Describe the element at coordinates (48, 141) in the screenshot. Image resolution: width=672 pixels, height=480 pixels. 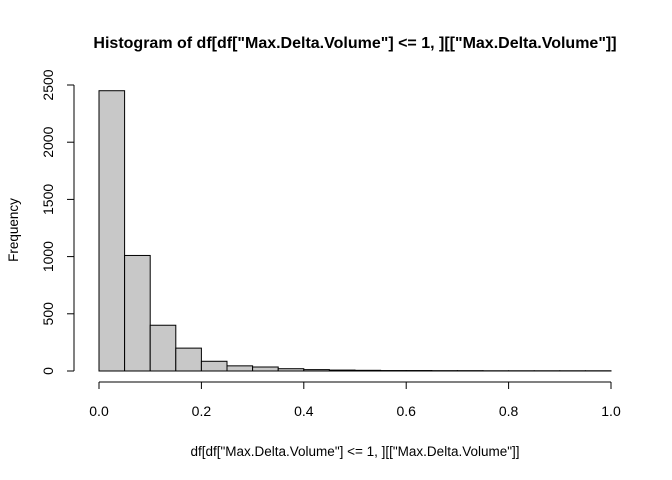
I see `y-tick-label: 2000` at that location.